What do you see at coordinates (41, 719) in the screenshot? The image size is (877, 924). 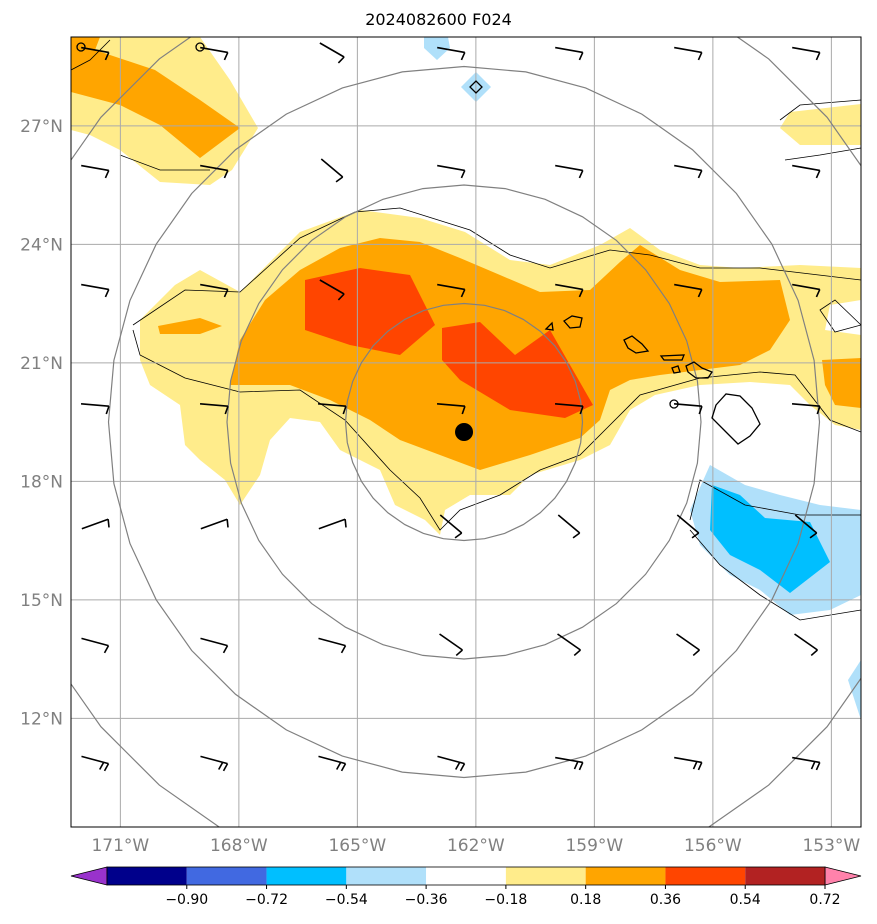 I see `lat-tick-label: 12°N` at bounding box center [41, 719].